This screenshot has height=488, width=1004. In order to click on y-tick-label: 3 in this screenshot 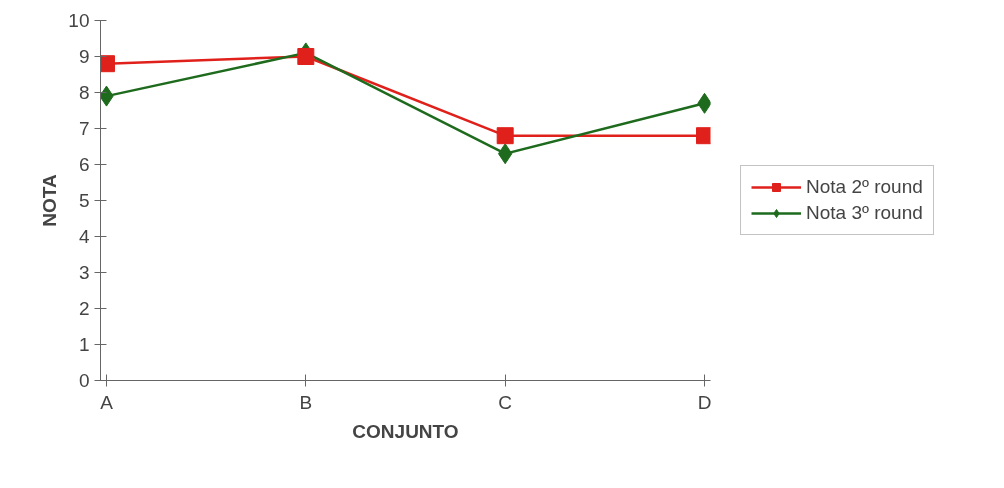, I will do `click(84, 272)`.